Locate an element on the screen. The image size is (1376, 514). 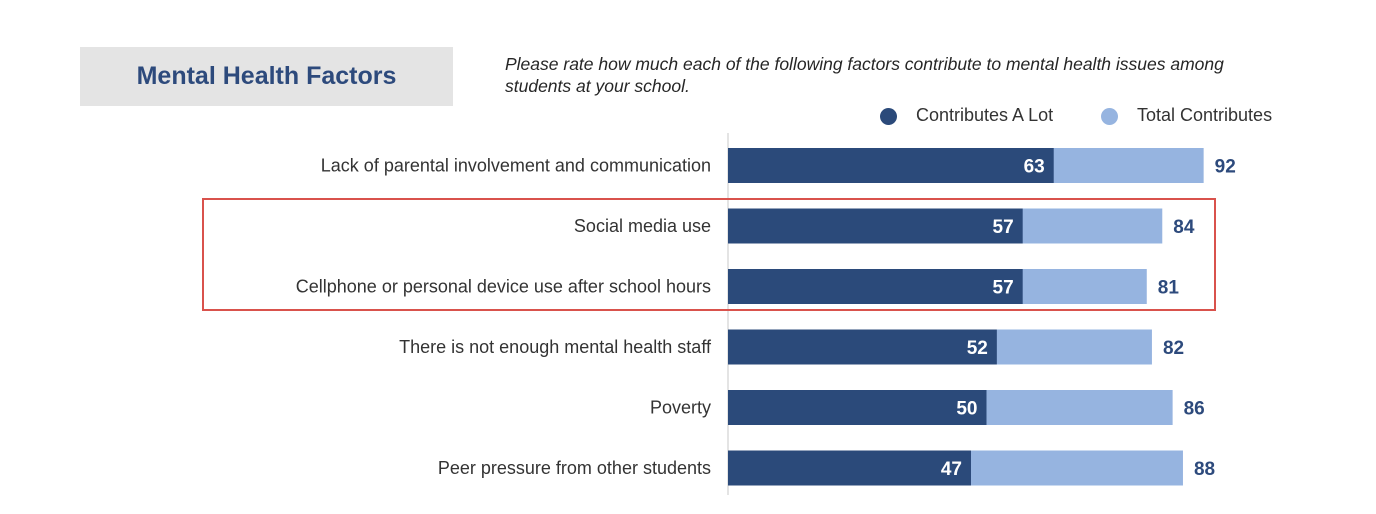
category-label: Poverty is located at coordinates (680, 408).